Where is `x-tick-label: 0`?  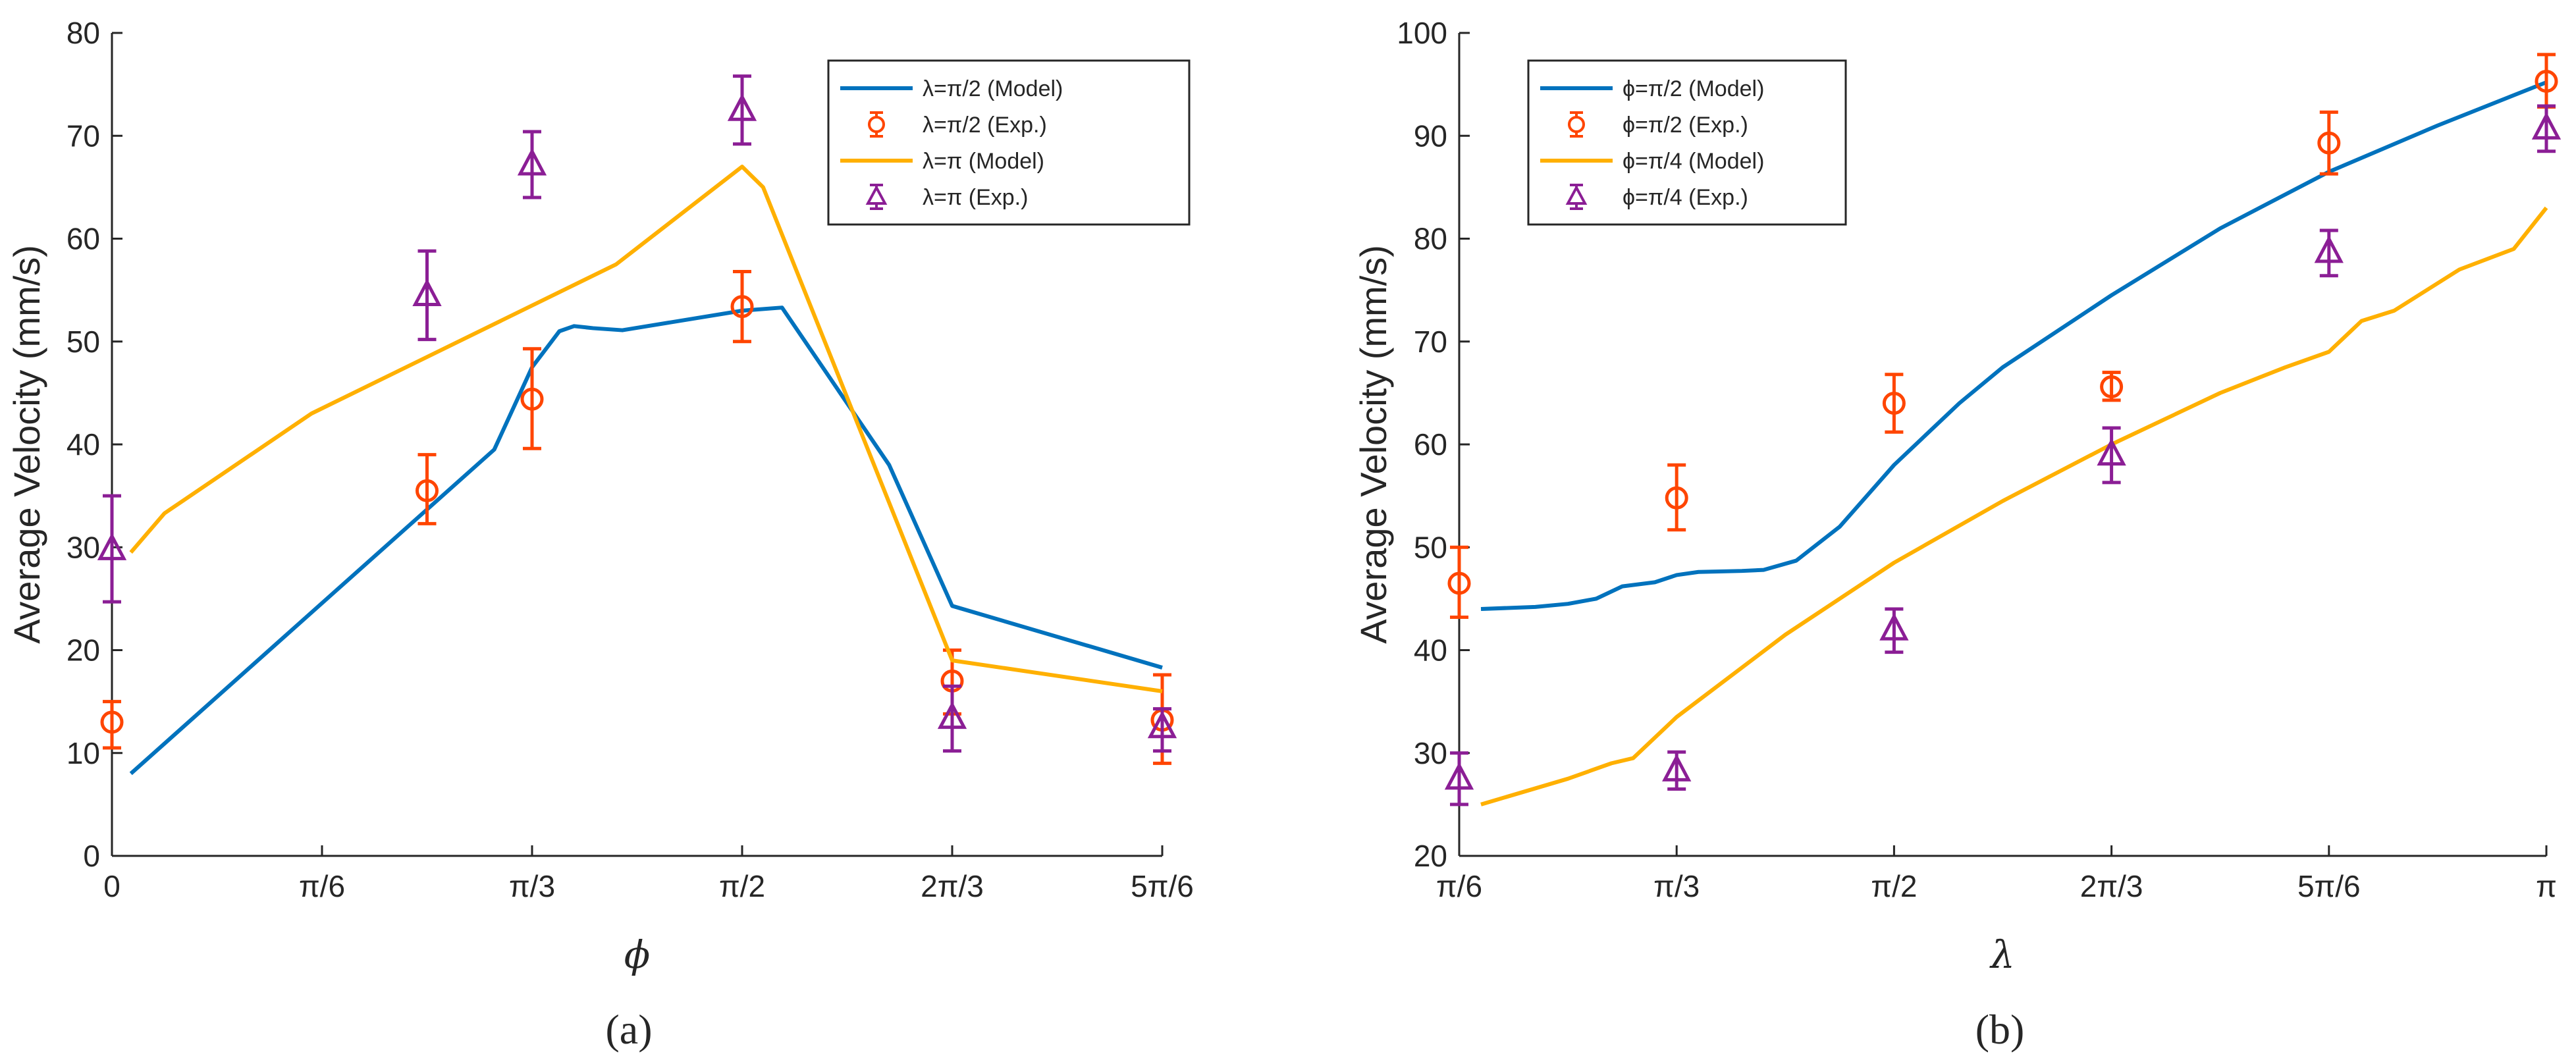 x-tick-label: 0 is located at coordinates (112, 886).